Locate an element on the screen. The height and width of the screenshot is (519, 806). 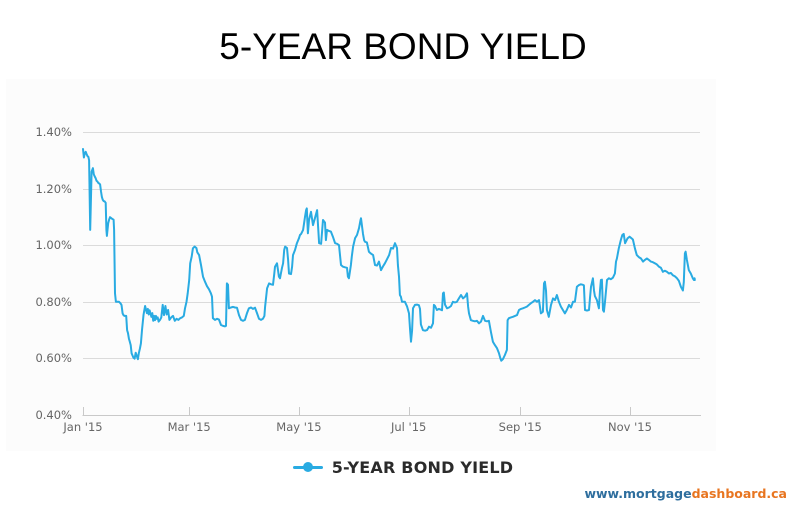
watermark-link: www.mortgagedashboard.ca is located at coordinates (685, 493).